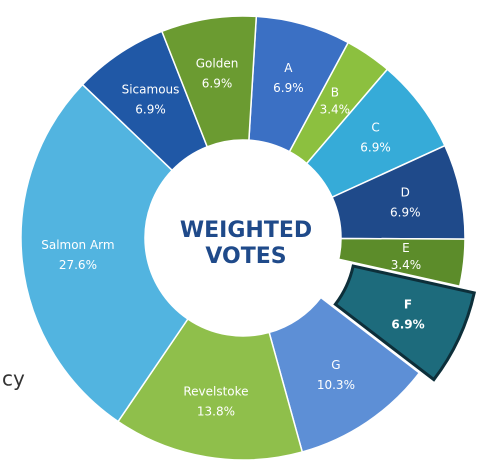  Describe the element at coordinates (77, 245) in the screenshot. I see `segment-label: Salmon Arm` at that location.